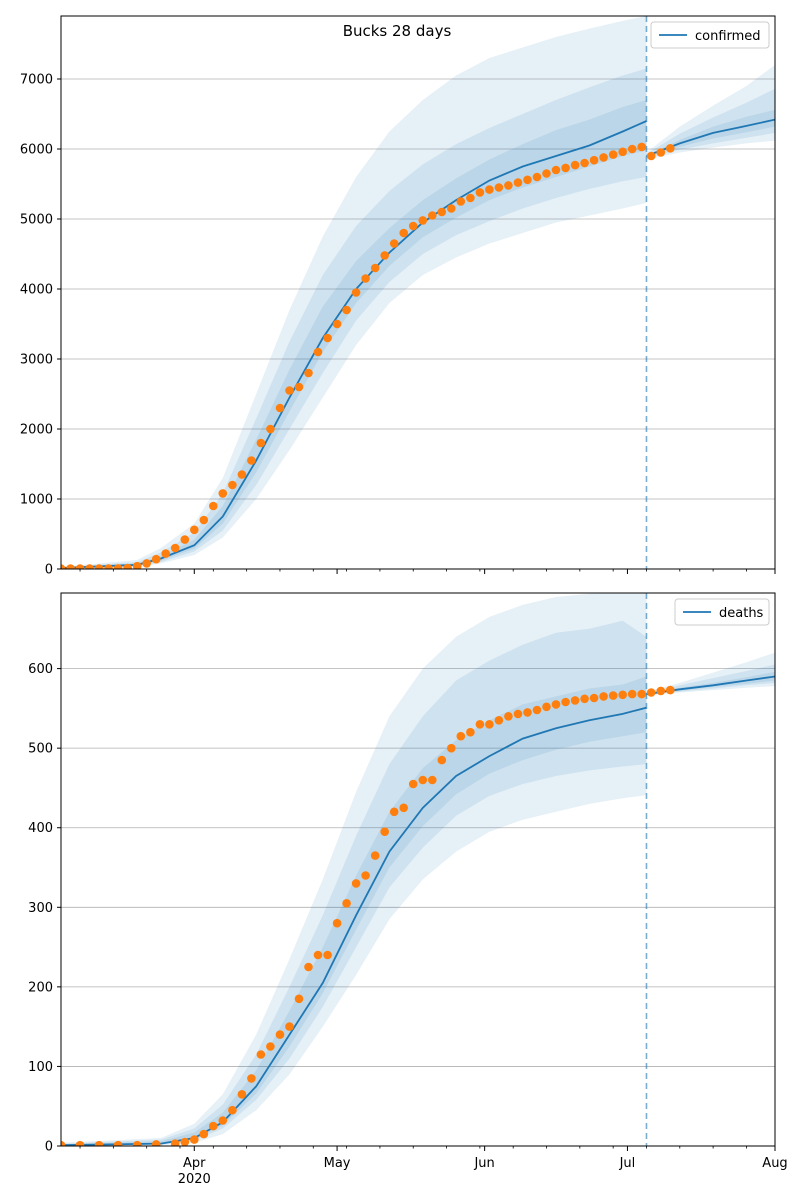 This screenshot has width=800, height=1200. What do you see at coordinates (483, 1163) in the screenshot?
I see `x-tick-label: Jun` at bounding box center [483, 1163].